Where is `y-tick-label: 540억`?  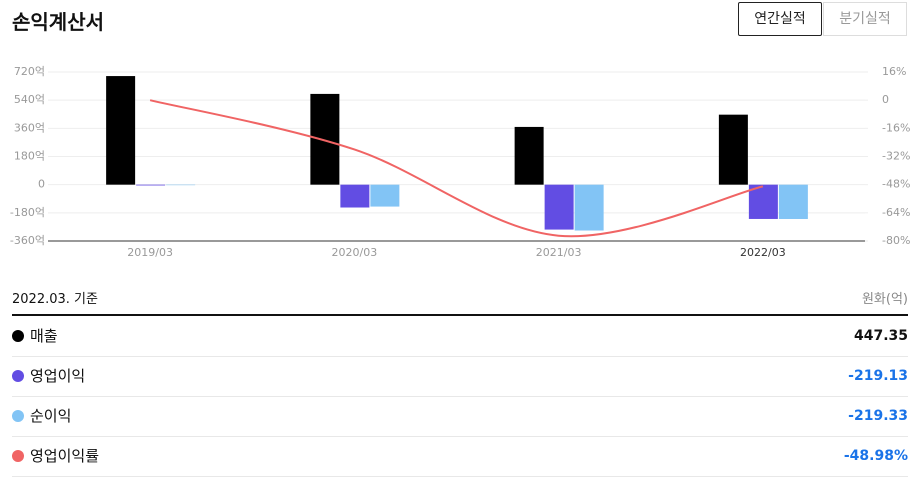 y-tick-label: 540억 is located at coordinates (29, 99).